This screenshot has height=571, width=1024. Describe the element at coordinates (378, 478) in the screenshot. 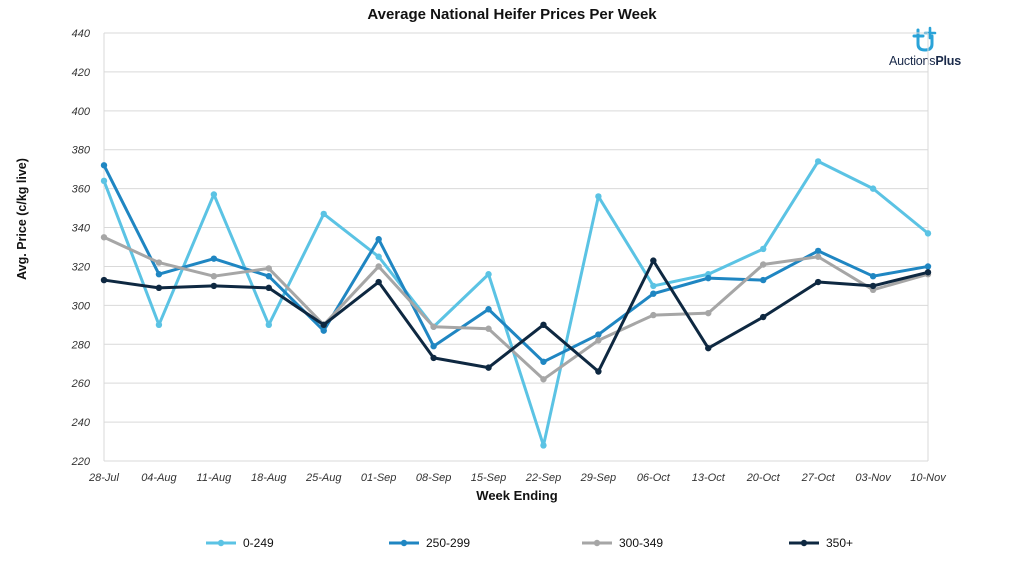

I see `x-tick-label: 01-Sep` at that location.